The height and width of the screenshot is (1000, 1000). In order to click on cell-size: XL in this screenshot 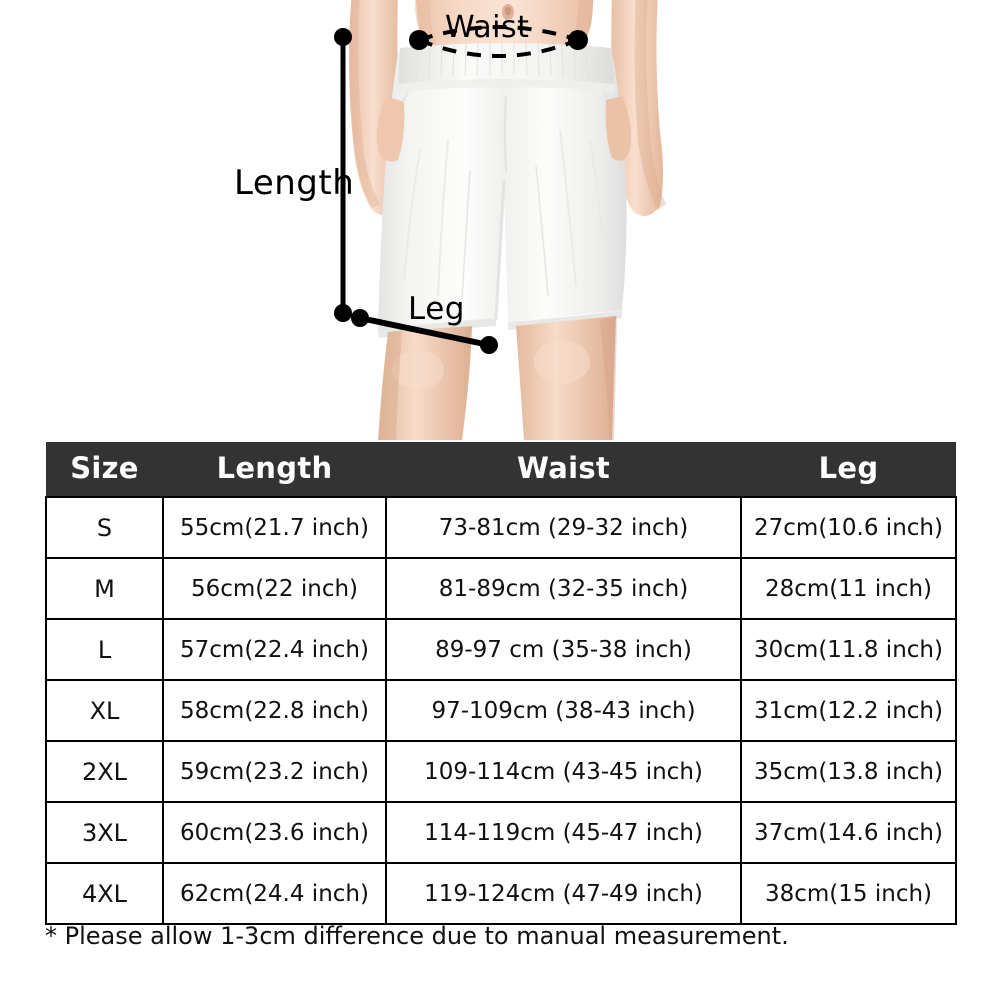, I will do `click(104, 710)`.